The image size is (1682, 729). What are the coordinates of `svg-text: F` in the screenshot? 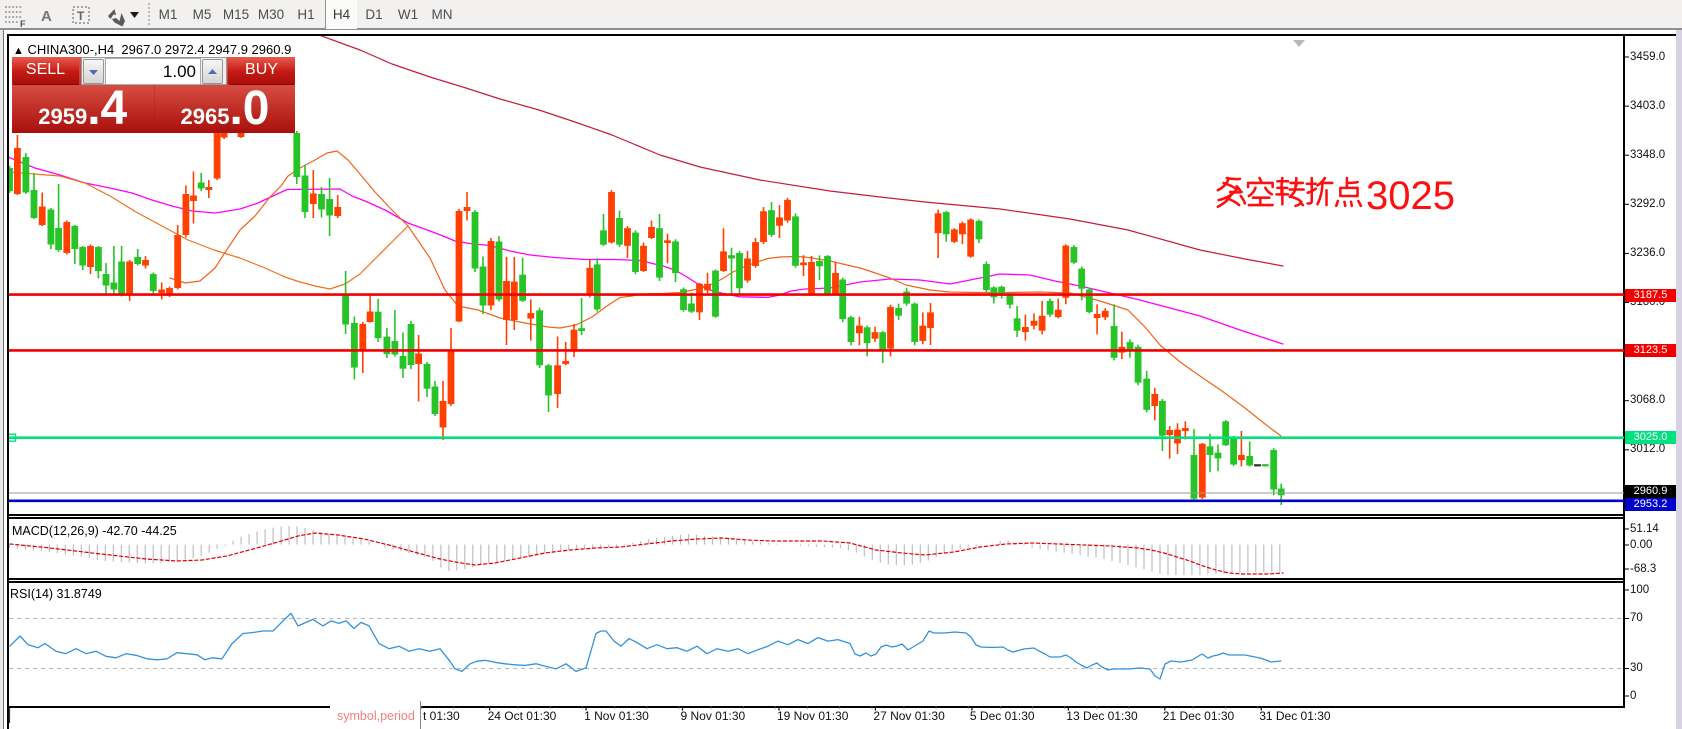 It's located at (23, 24).